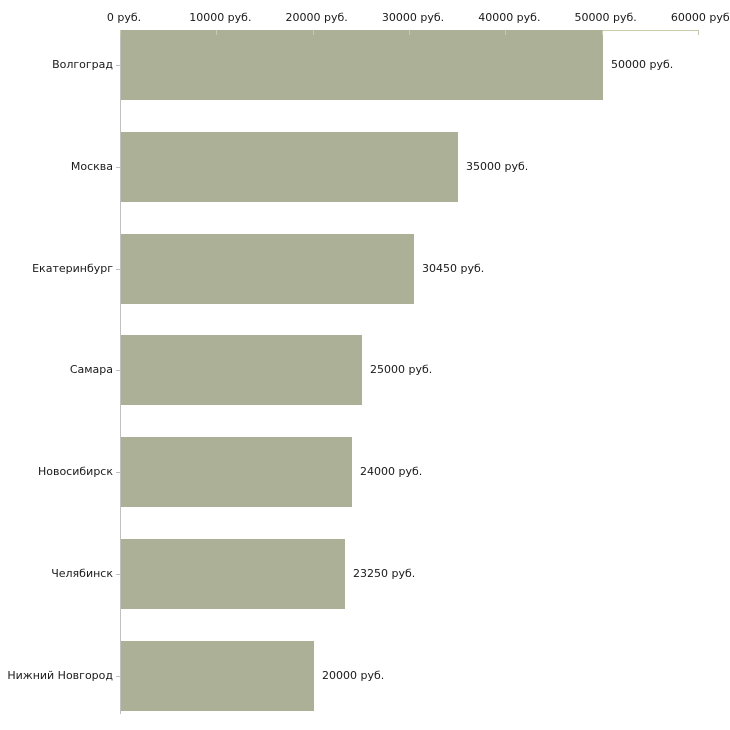 The image size is (730, 730). Describe the element at coordinates (353, 675) in the screenshot. I see `value-label: 20000 руб.` at that location.